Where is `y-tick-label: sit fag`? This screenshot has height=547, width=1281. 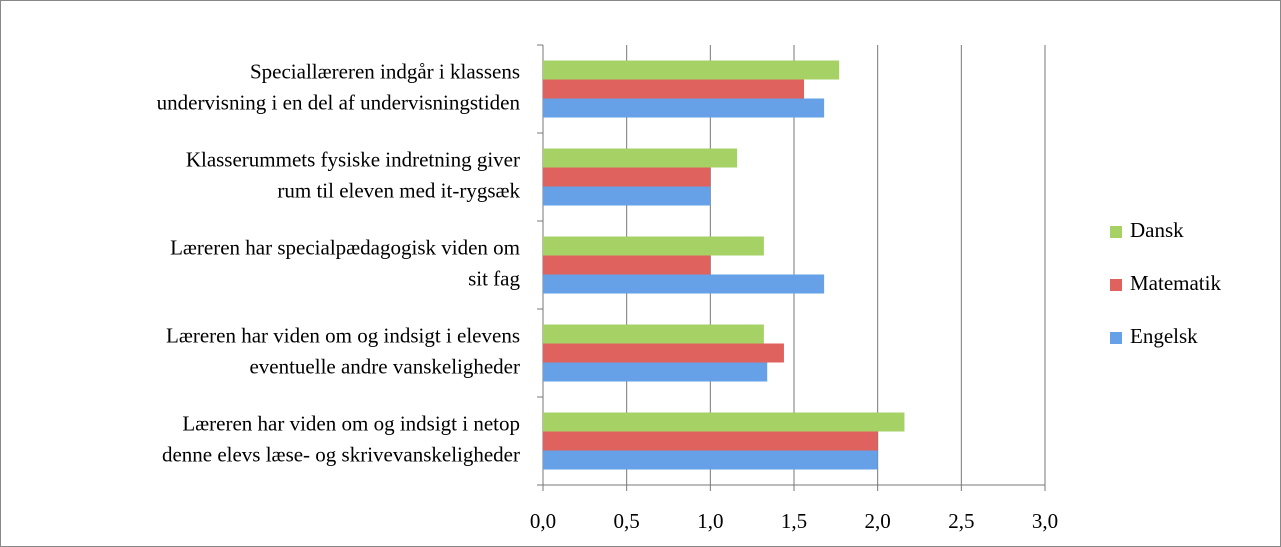 y-tick-label: sit fag is located at coordinates (494, 278).